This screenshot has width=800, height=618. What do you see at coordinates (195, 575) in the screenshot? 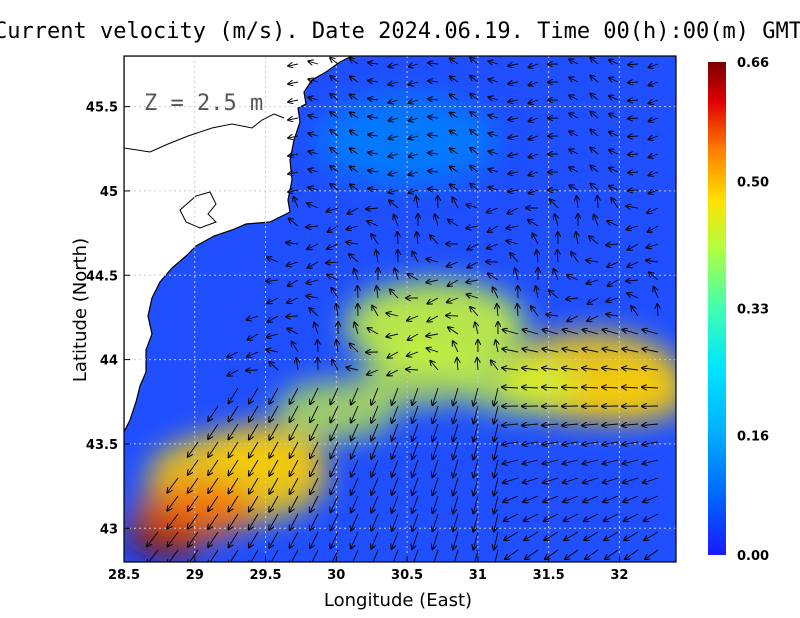
I see `x-tick-label: 29` at bounding box center [195, 575].